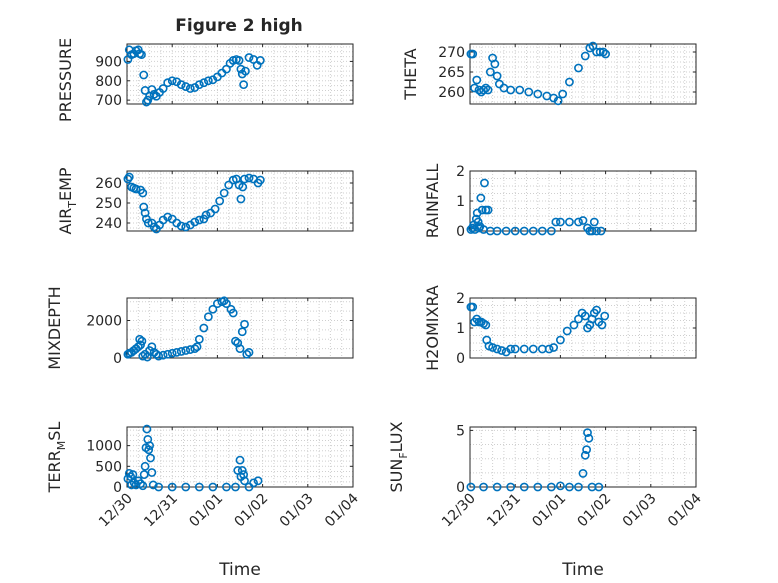  Describe the element at coordinates (108, 467) in the screenshot. I see `y-tick-label: 500` at that location.